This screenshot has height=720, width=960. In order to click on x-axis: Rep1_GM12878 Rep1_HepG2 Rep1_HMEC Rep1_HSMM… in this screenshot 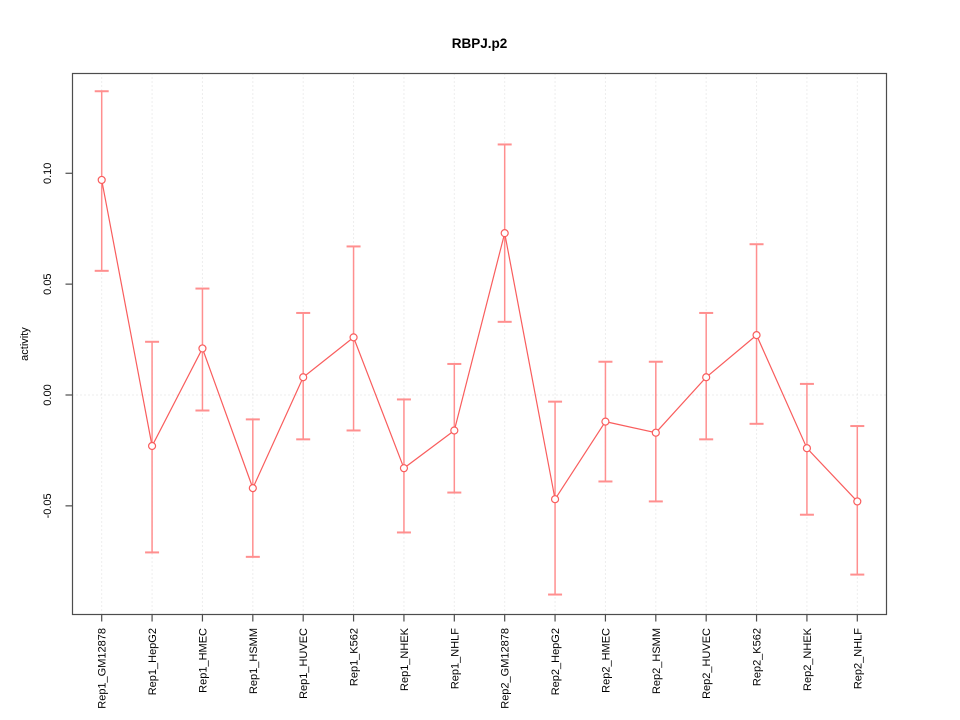, I will do `click(480, 661)`.